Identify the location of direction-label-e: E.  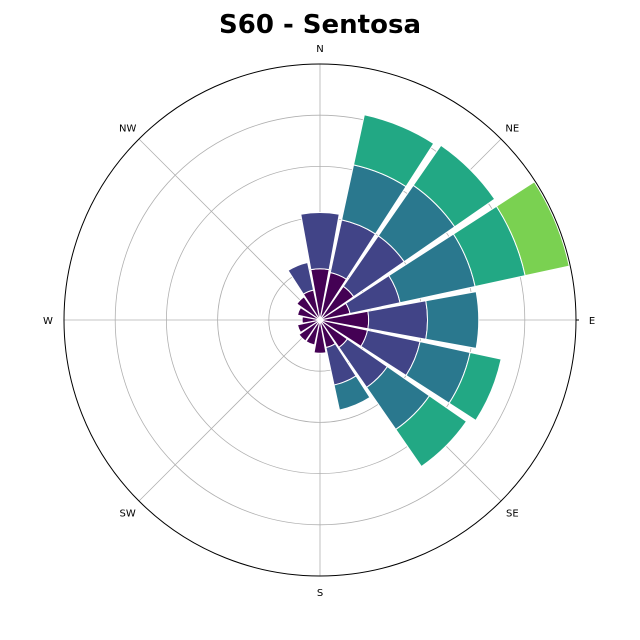
(592, 321).